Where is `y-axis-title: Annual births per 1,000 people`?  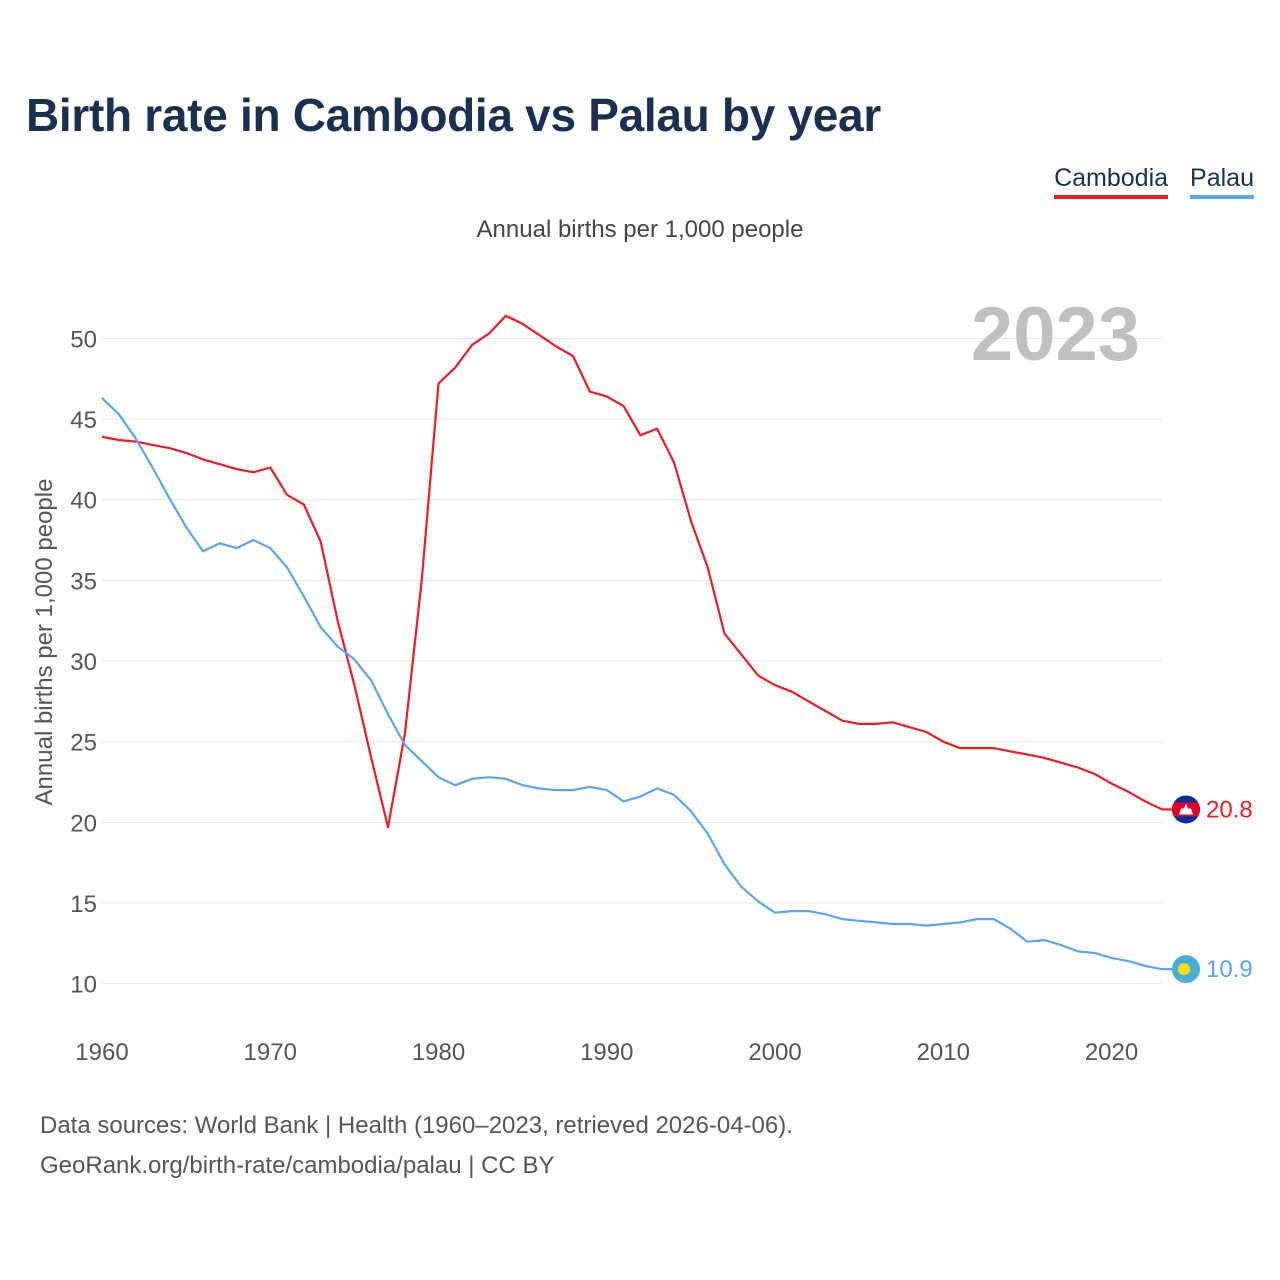 y-axis-title: Annual births per 1,000 people is located at coordinates (44, 642).